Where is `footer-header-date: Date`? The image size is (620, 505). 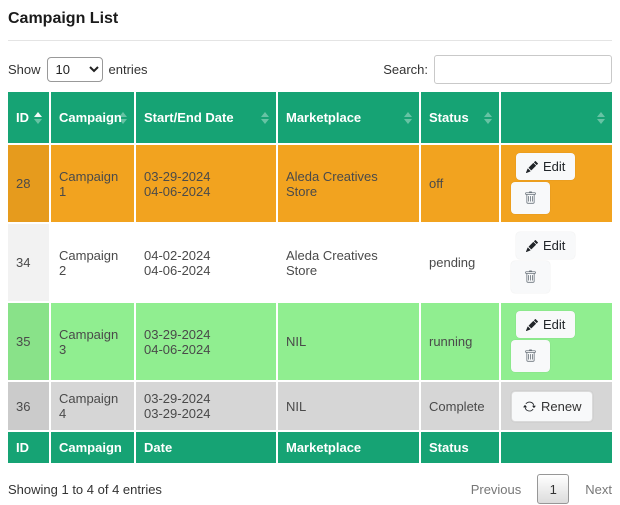
footer-header-date: Date is located at coordinates (206, 446).